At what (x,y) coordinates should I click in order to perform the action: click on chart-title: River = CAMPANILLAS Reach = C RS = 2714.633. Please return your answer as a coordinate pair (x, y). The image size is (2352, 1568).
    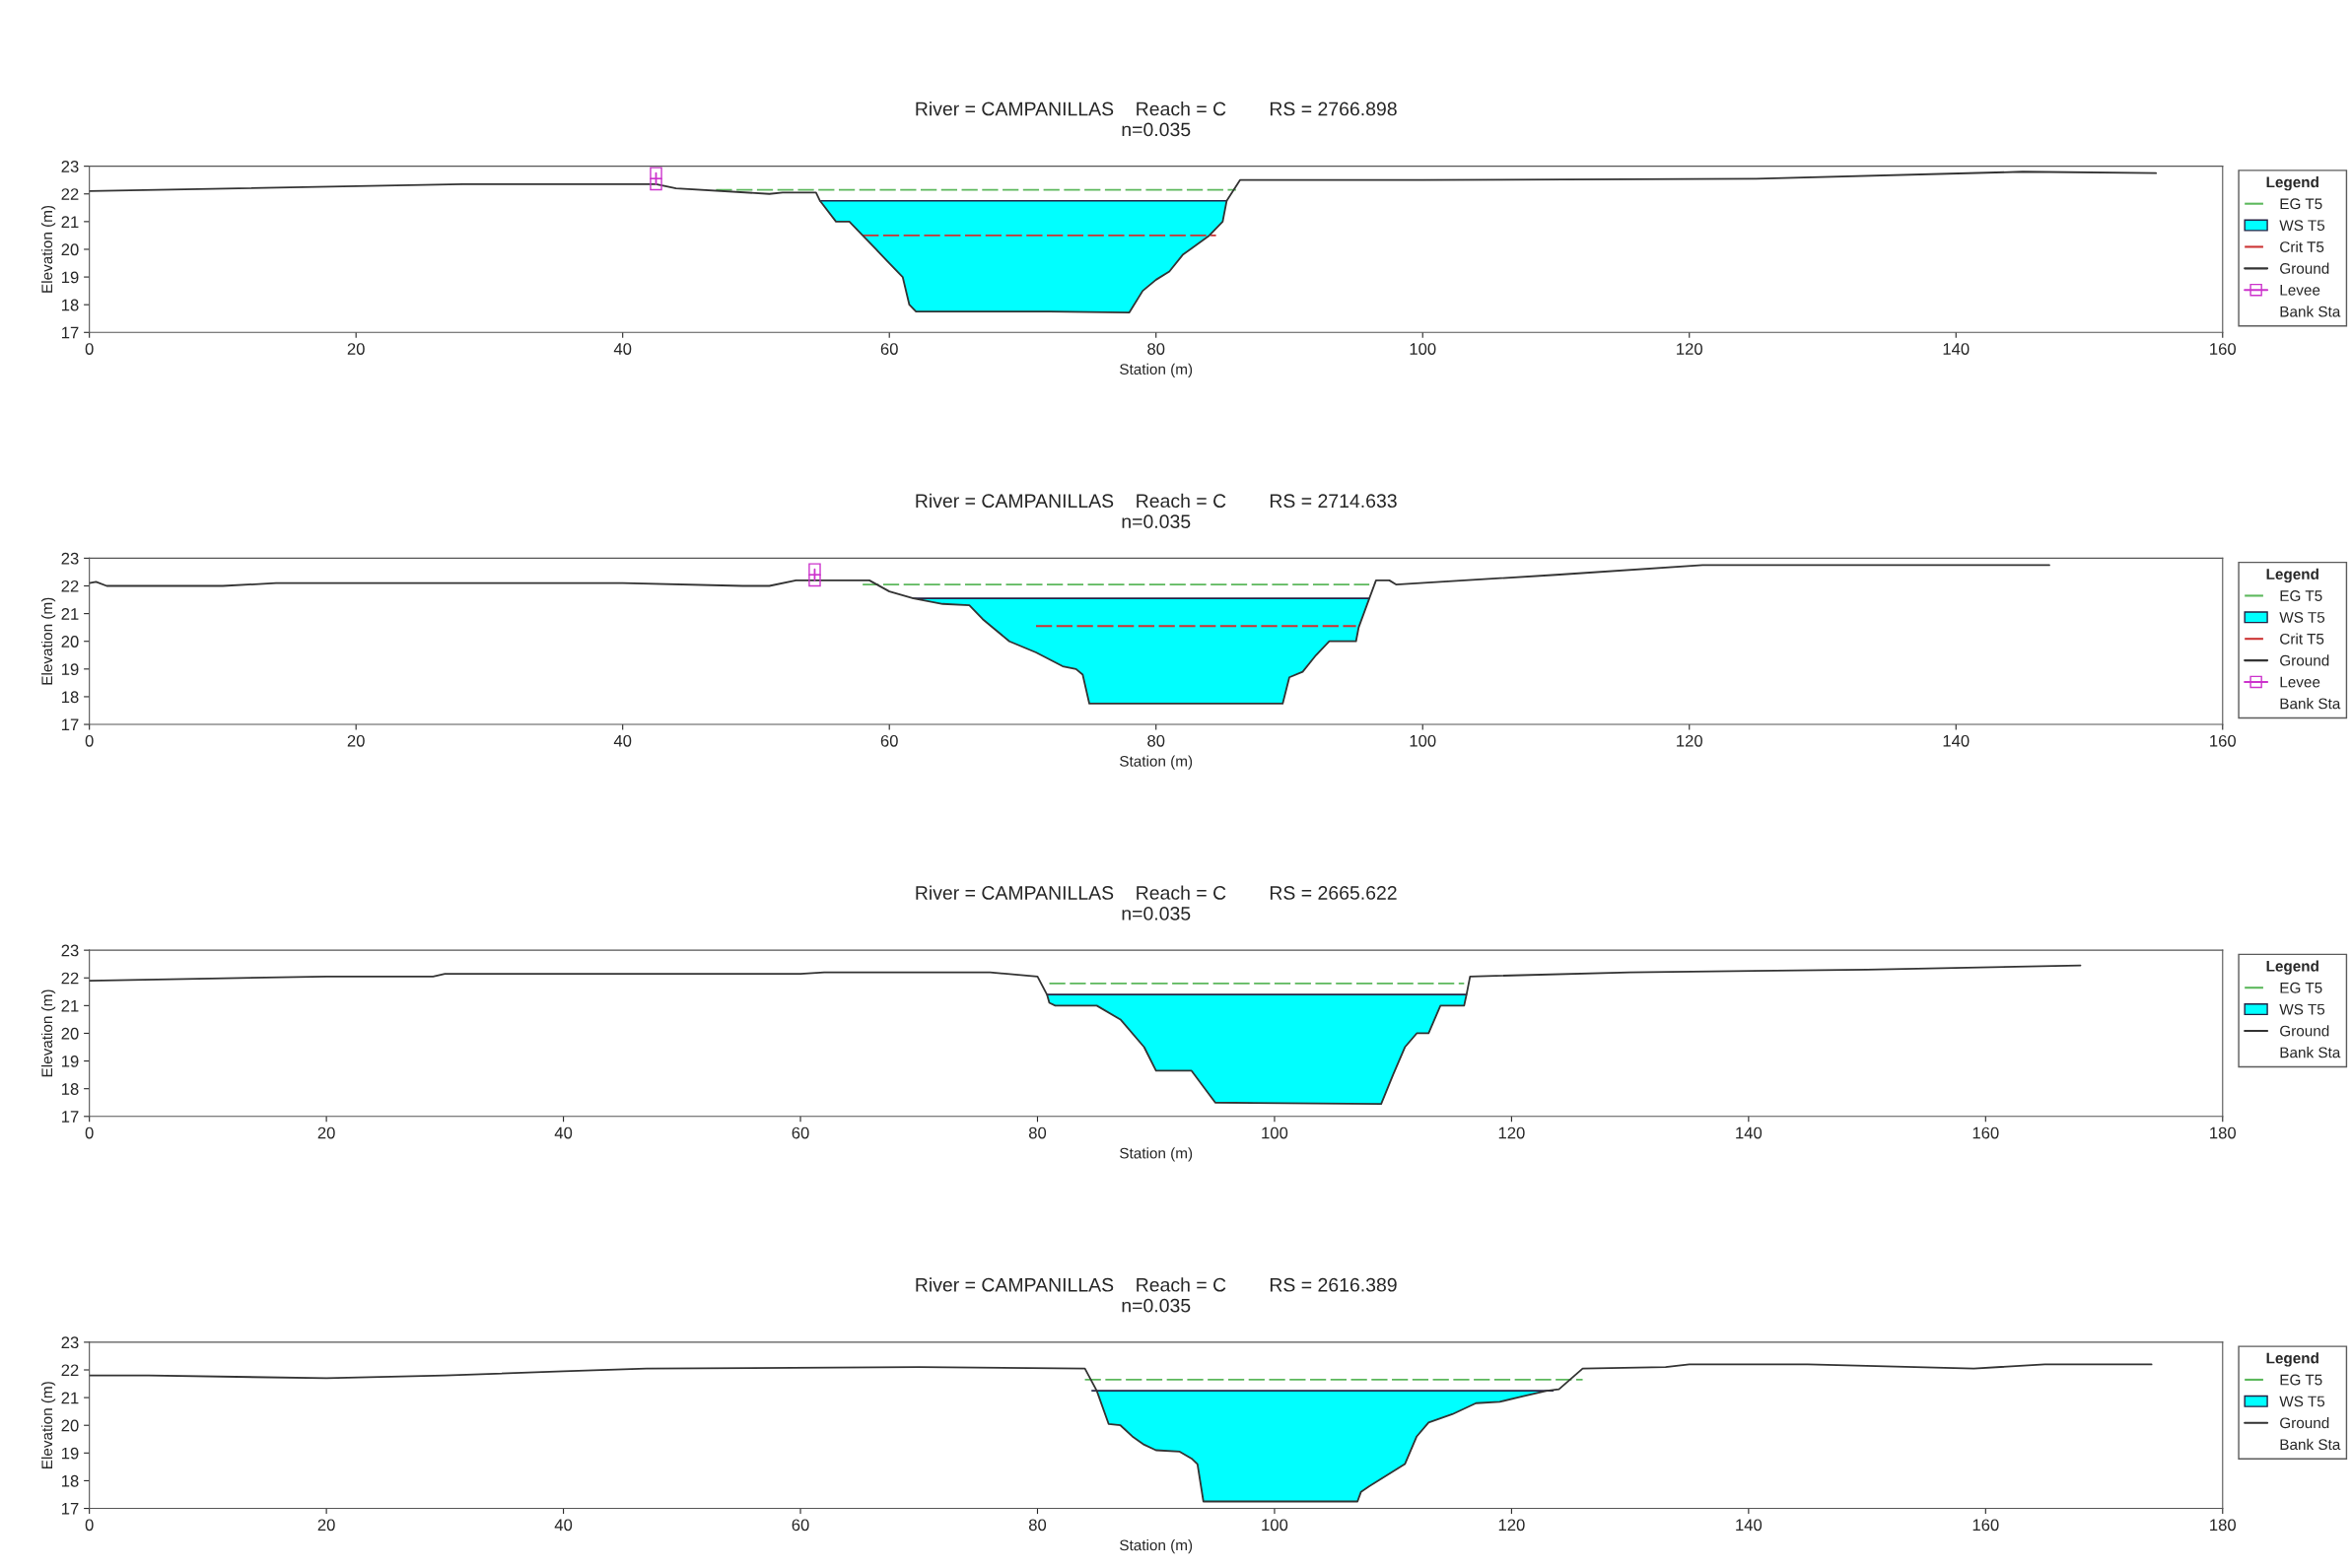
    Looking at the image, I should click on (1156, 501).